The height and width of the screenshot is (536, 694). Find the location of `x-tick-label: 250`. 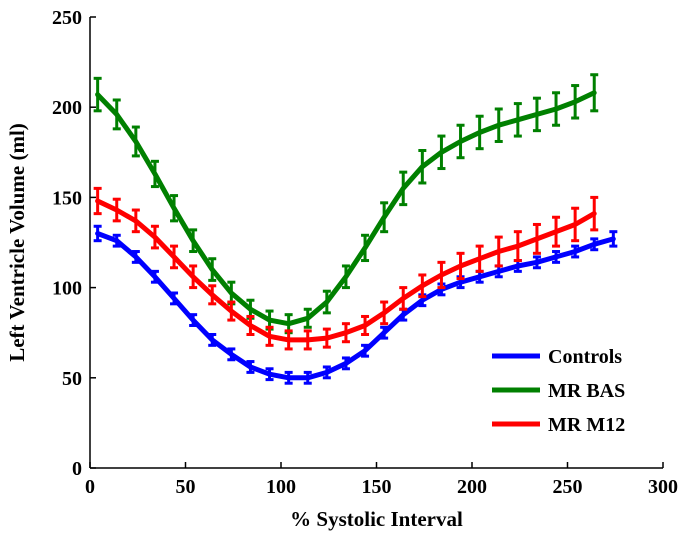

x-tick-label: 250 is located at coordinates (568, 487).